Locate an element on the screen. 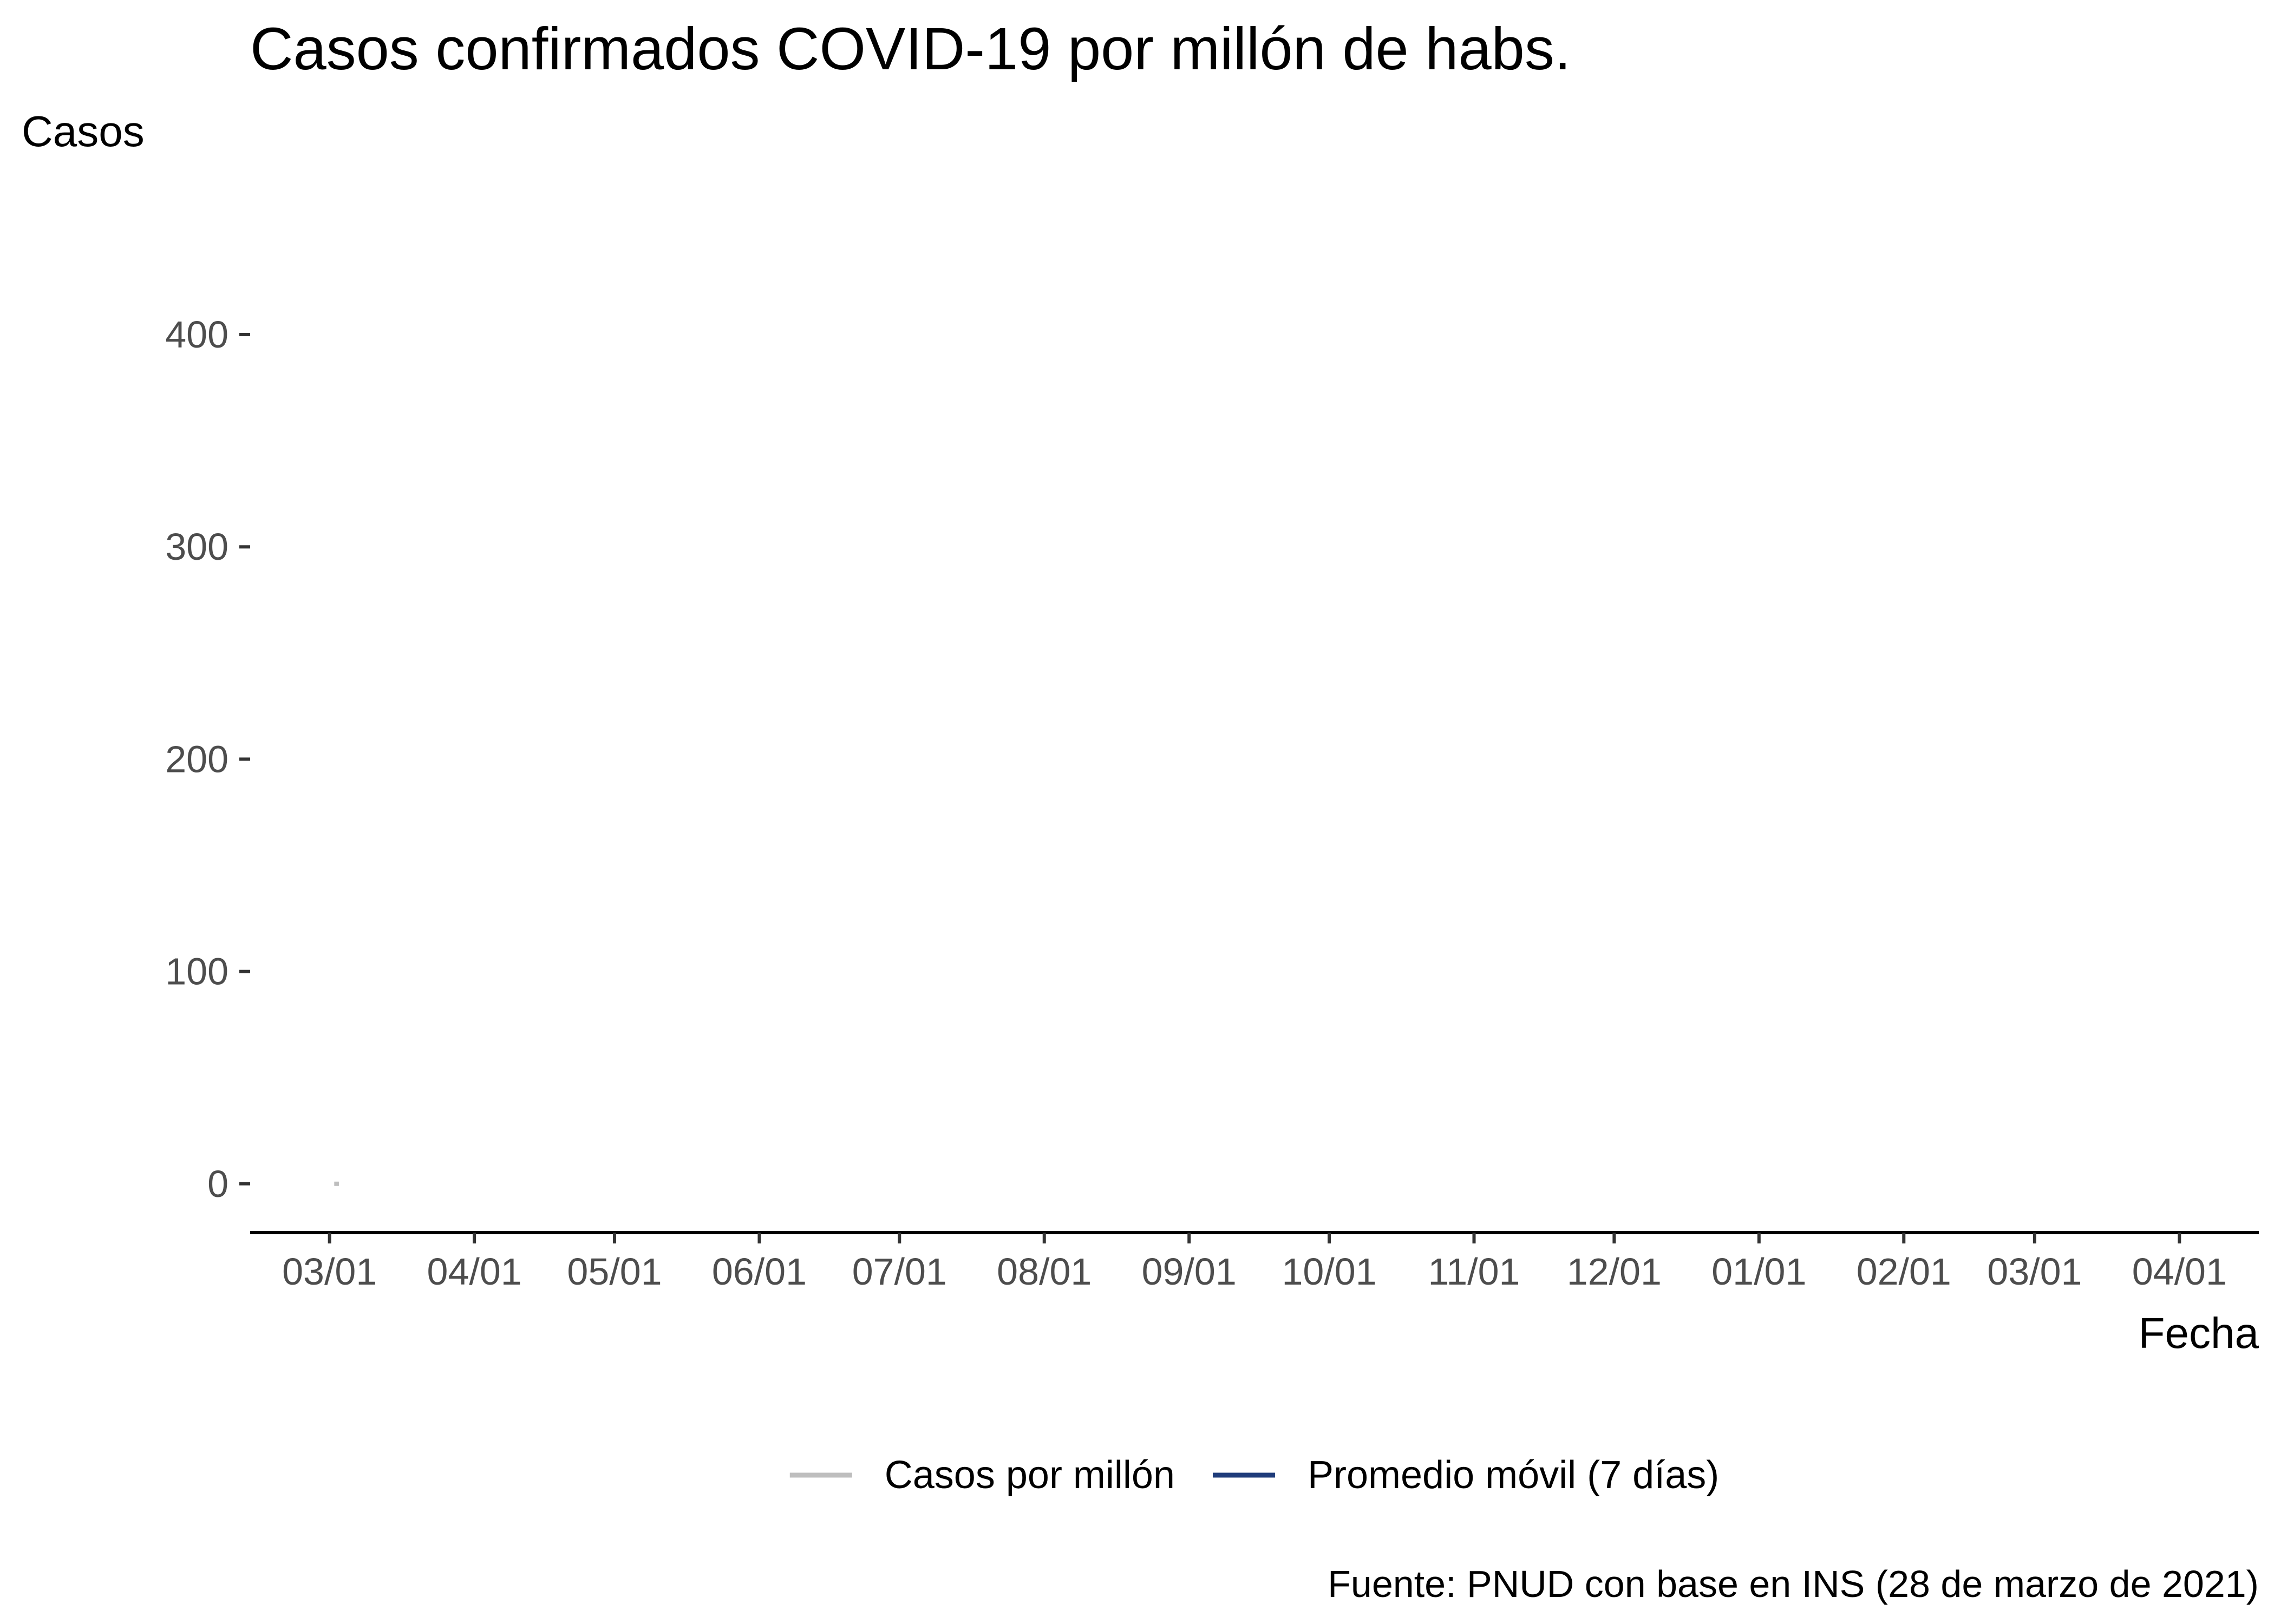 This screenshot has height=1624, width=2274. x-tick-label: 09/01 is located at coordinates (1190, 1271).